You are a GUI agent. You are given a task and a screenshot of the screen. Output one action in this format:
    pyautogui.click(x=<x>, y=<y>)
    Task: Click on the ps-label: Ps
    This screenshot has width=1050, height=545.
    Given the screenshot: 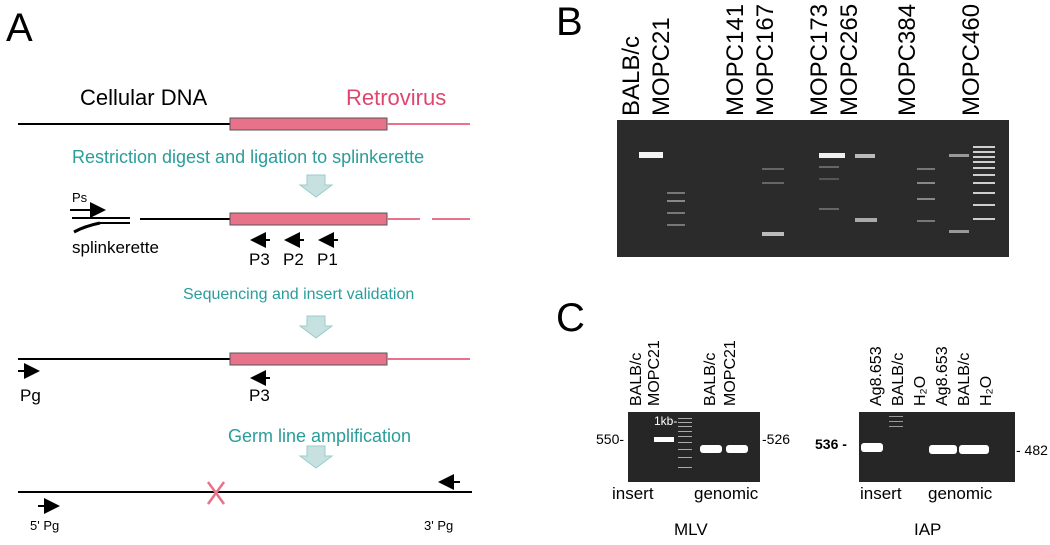 What is the action you would take?
    pyautogui.click(x=80, y=197)
    